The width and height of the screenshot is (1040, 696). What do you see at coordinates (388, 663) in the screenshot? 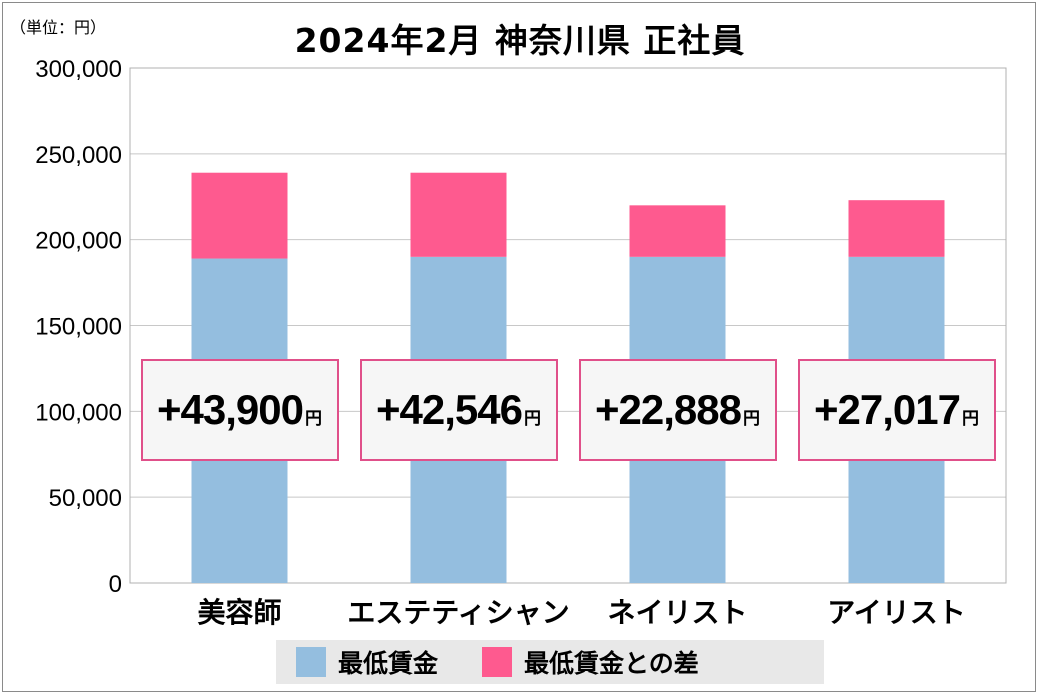
I see `legend-label-base: 最低賃金` at bounding box center [388, 663].